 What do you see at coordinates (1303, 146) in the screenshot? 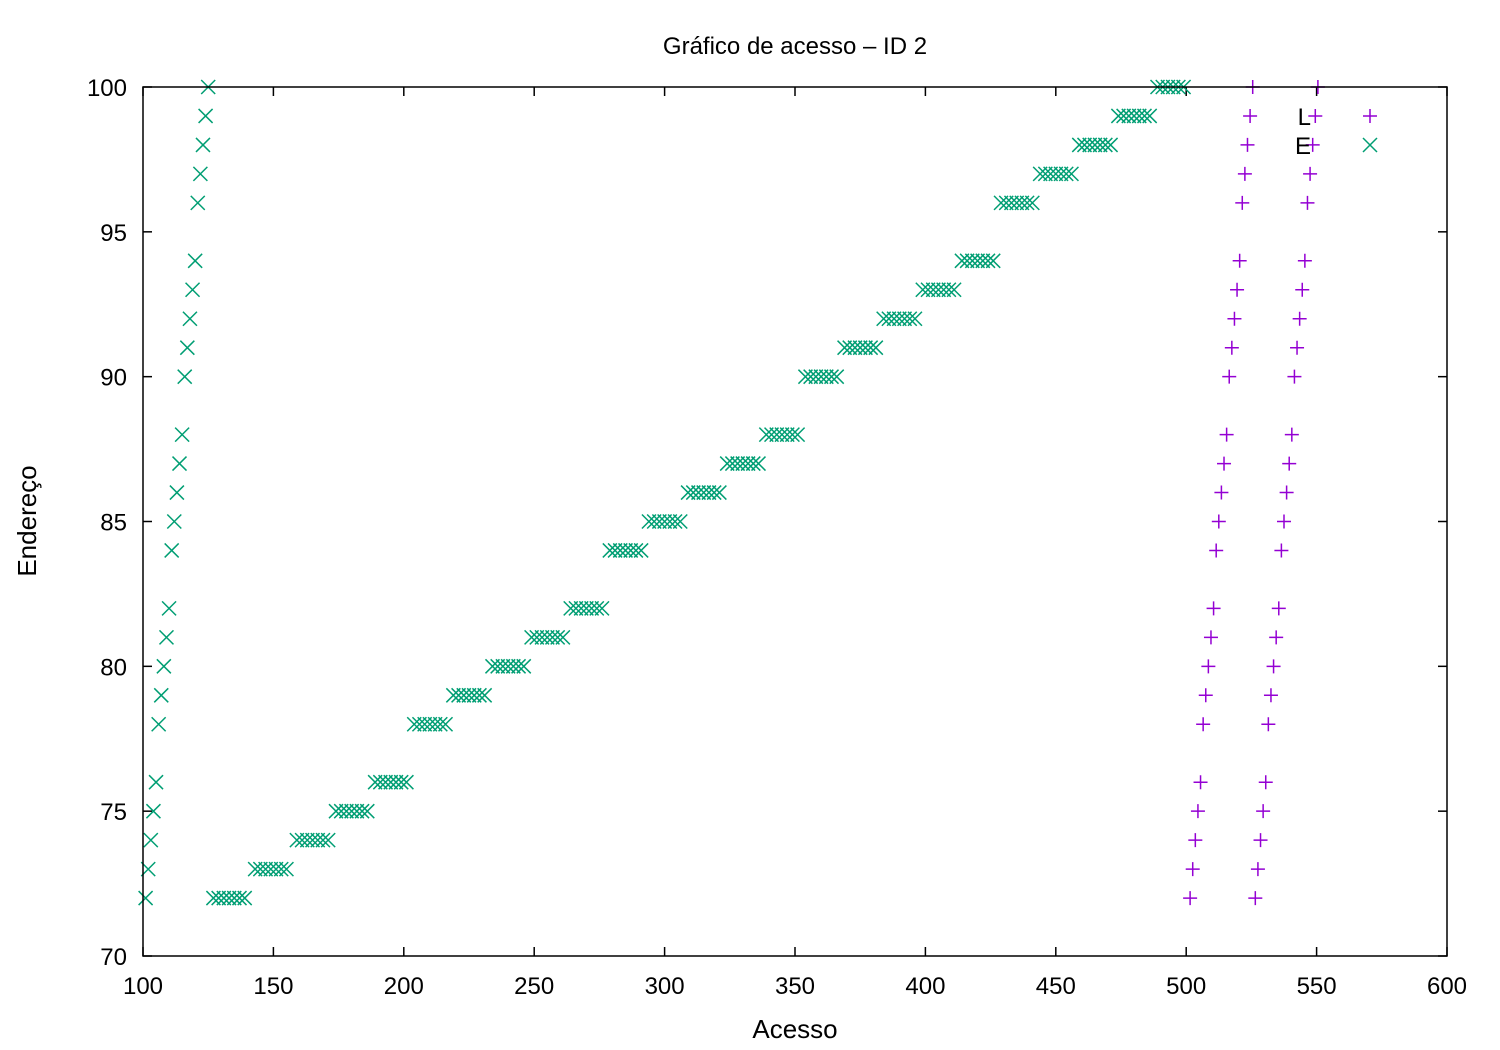
I see `legend-label-E: E` at bounding box center [1303, 146].